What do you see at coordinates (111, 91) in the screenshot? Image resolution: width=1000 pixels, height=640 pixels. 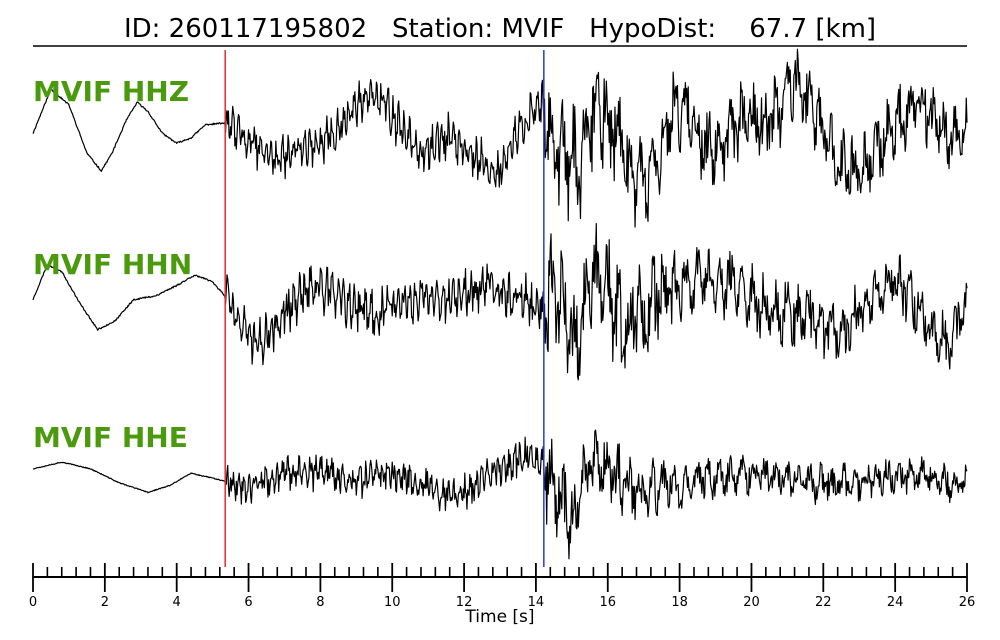 I see `trace-label-hhz: MVIF HHZ` at bounding box center [111, 91].